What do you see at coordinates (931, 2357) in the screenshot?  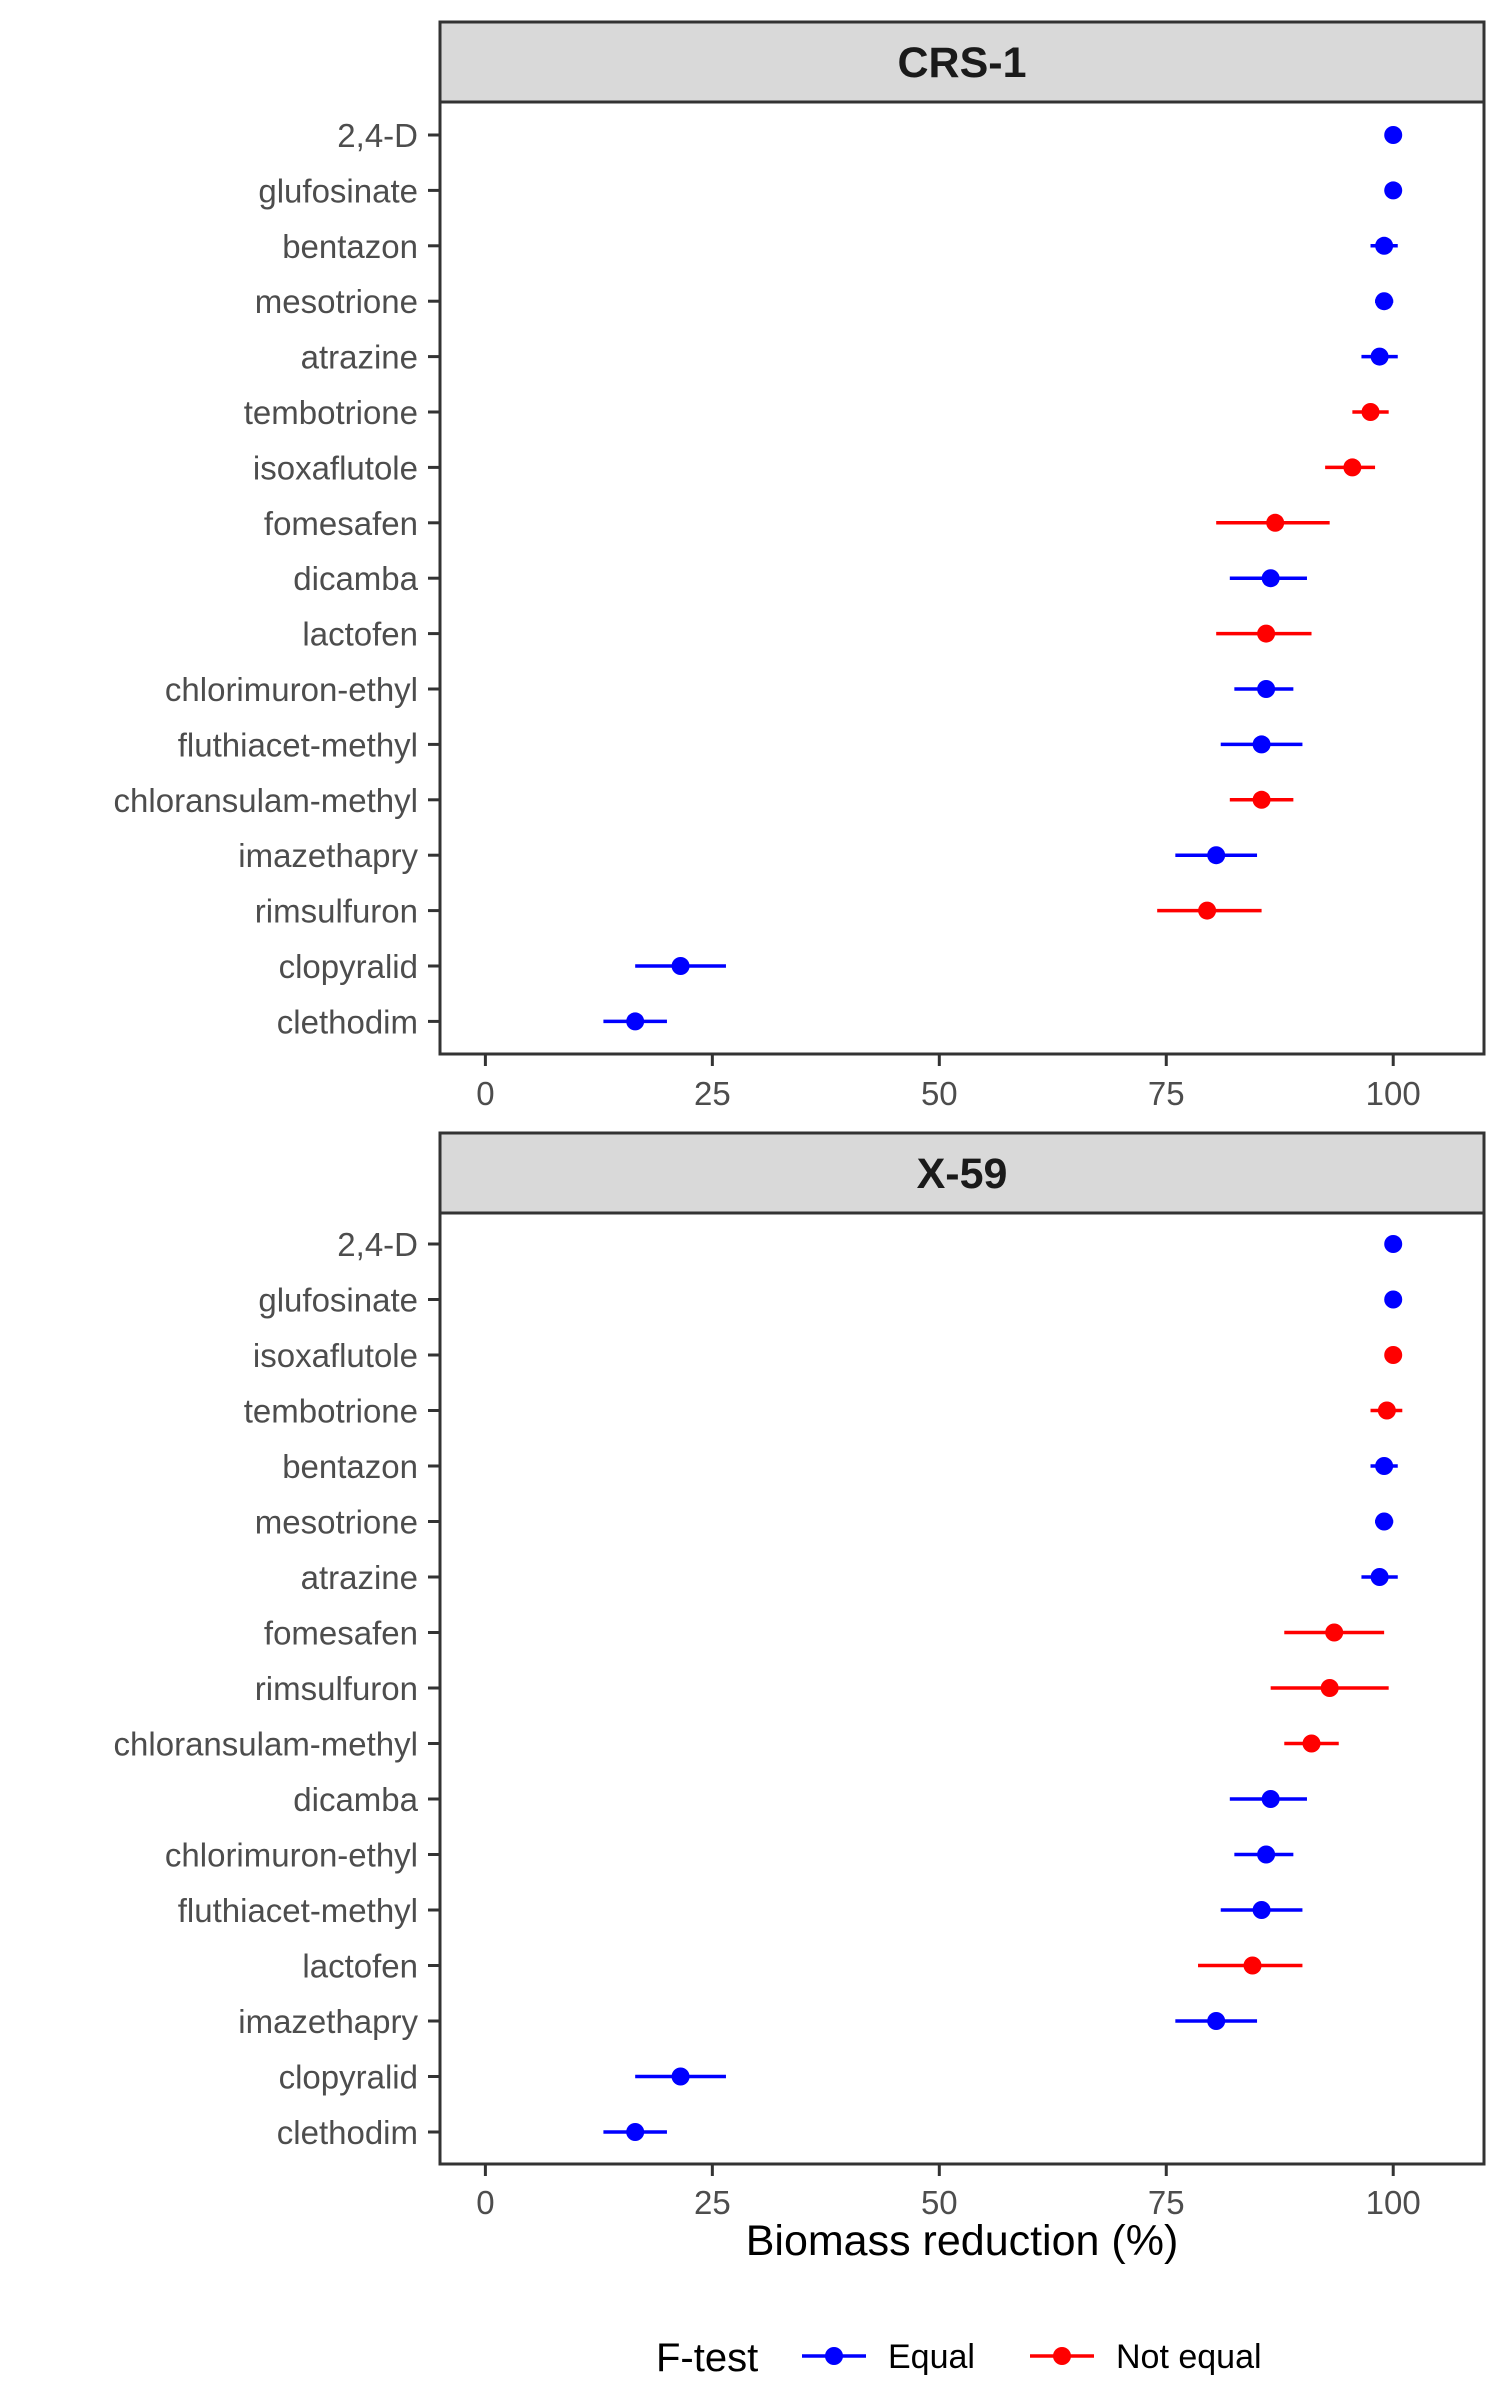 I see `legend-label: Equal` at bounding box center [931, 2357].